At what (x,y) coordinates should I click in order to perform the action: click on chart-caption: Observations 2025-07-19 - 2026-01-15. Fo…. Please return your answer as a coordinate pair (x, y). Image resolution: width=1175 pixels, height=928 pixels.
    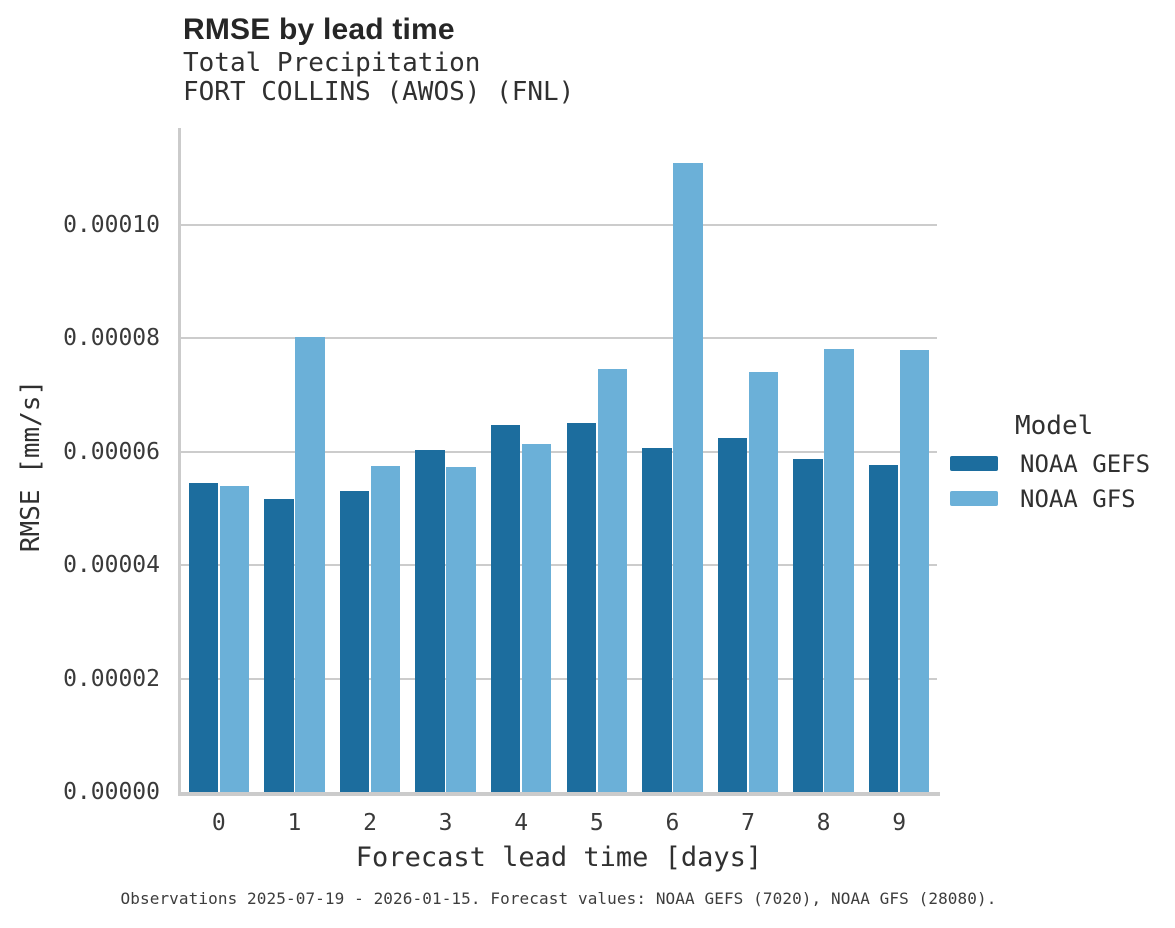
    Looking at the image, I should click on (558, 898).